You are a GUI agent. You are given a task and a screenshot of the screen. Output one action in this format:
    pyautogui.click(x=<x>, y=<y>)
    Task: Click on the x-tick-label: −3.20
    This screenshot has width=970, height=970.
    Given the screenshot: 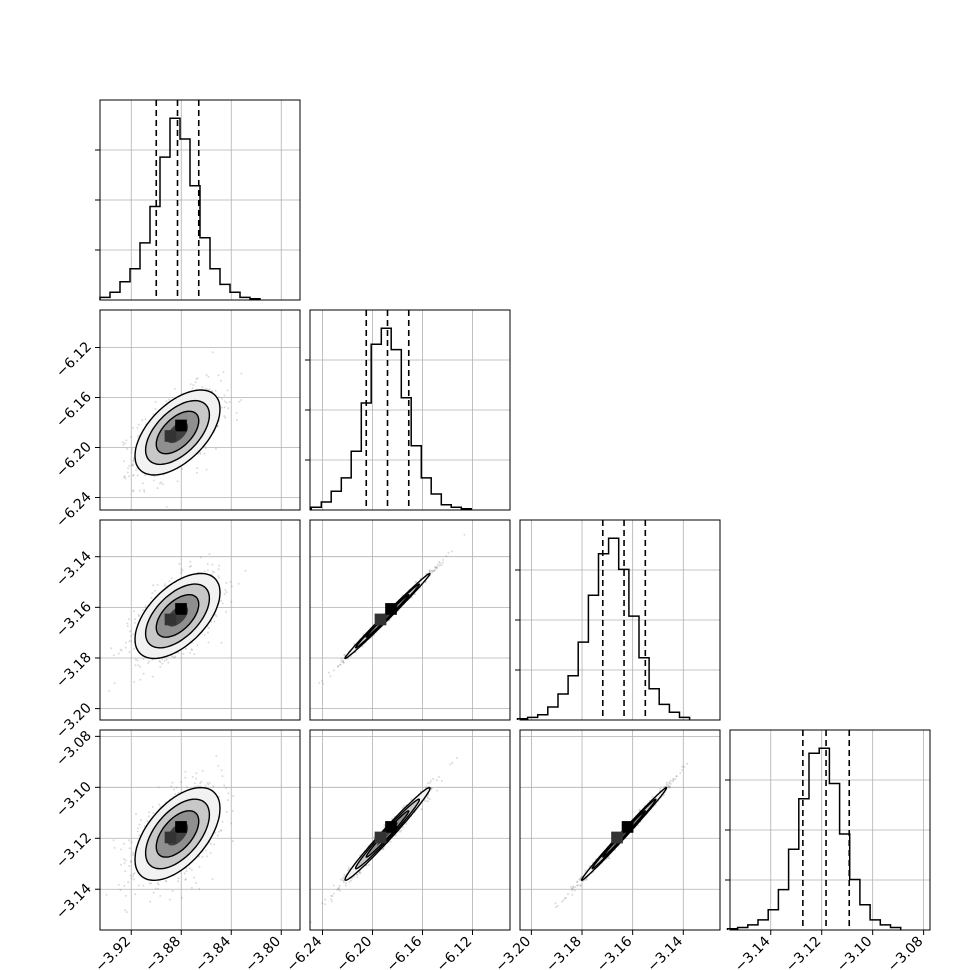 What is the action you would take?
    pyautogui.click(x=514, y=952)
    